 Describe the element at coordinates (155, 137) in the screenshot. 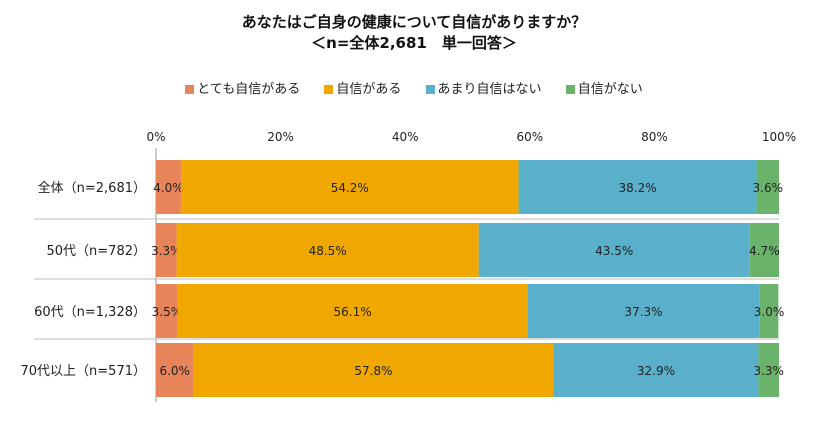

I see `x-tick-label: 0%` at that location.